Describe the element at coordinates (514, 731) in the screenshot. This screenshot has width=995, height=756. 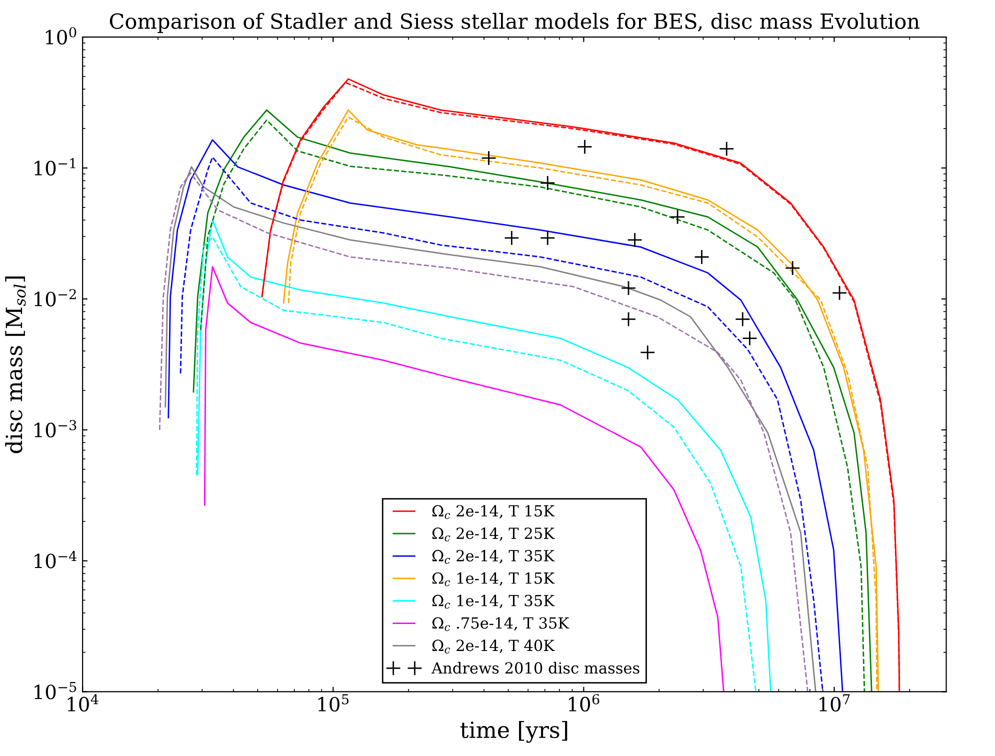
I see `x-axis-title: time [yrs]` at that location.